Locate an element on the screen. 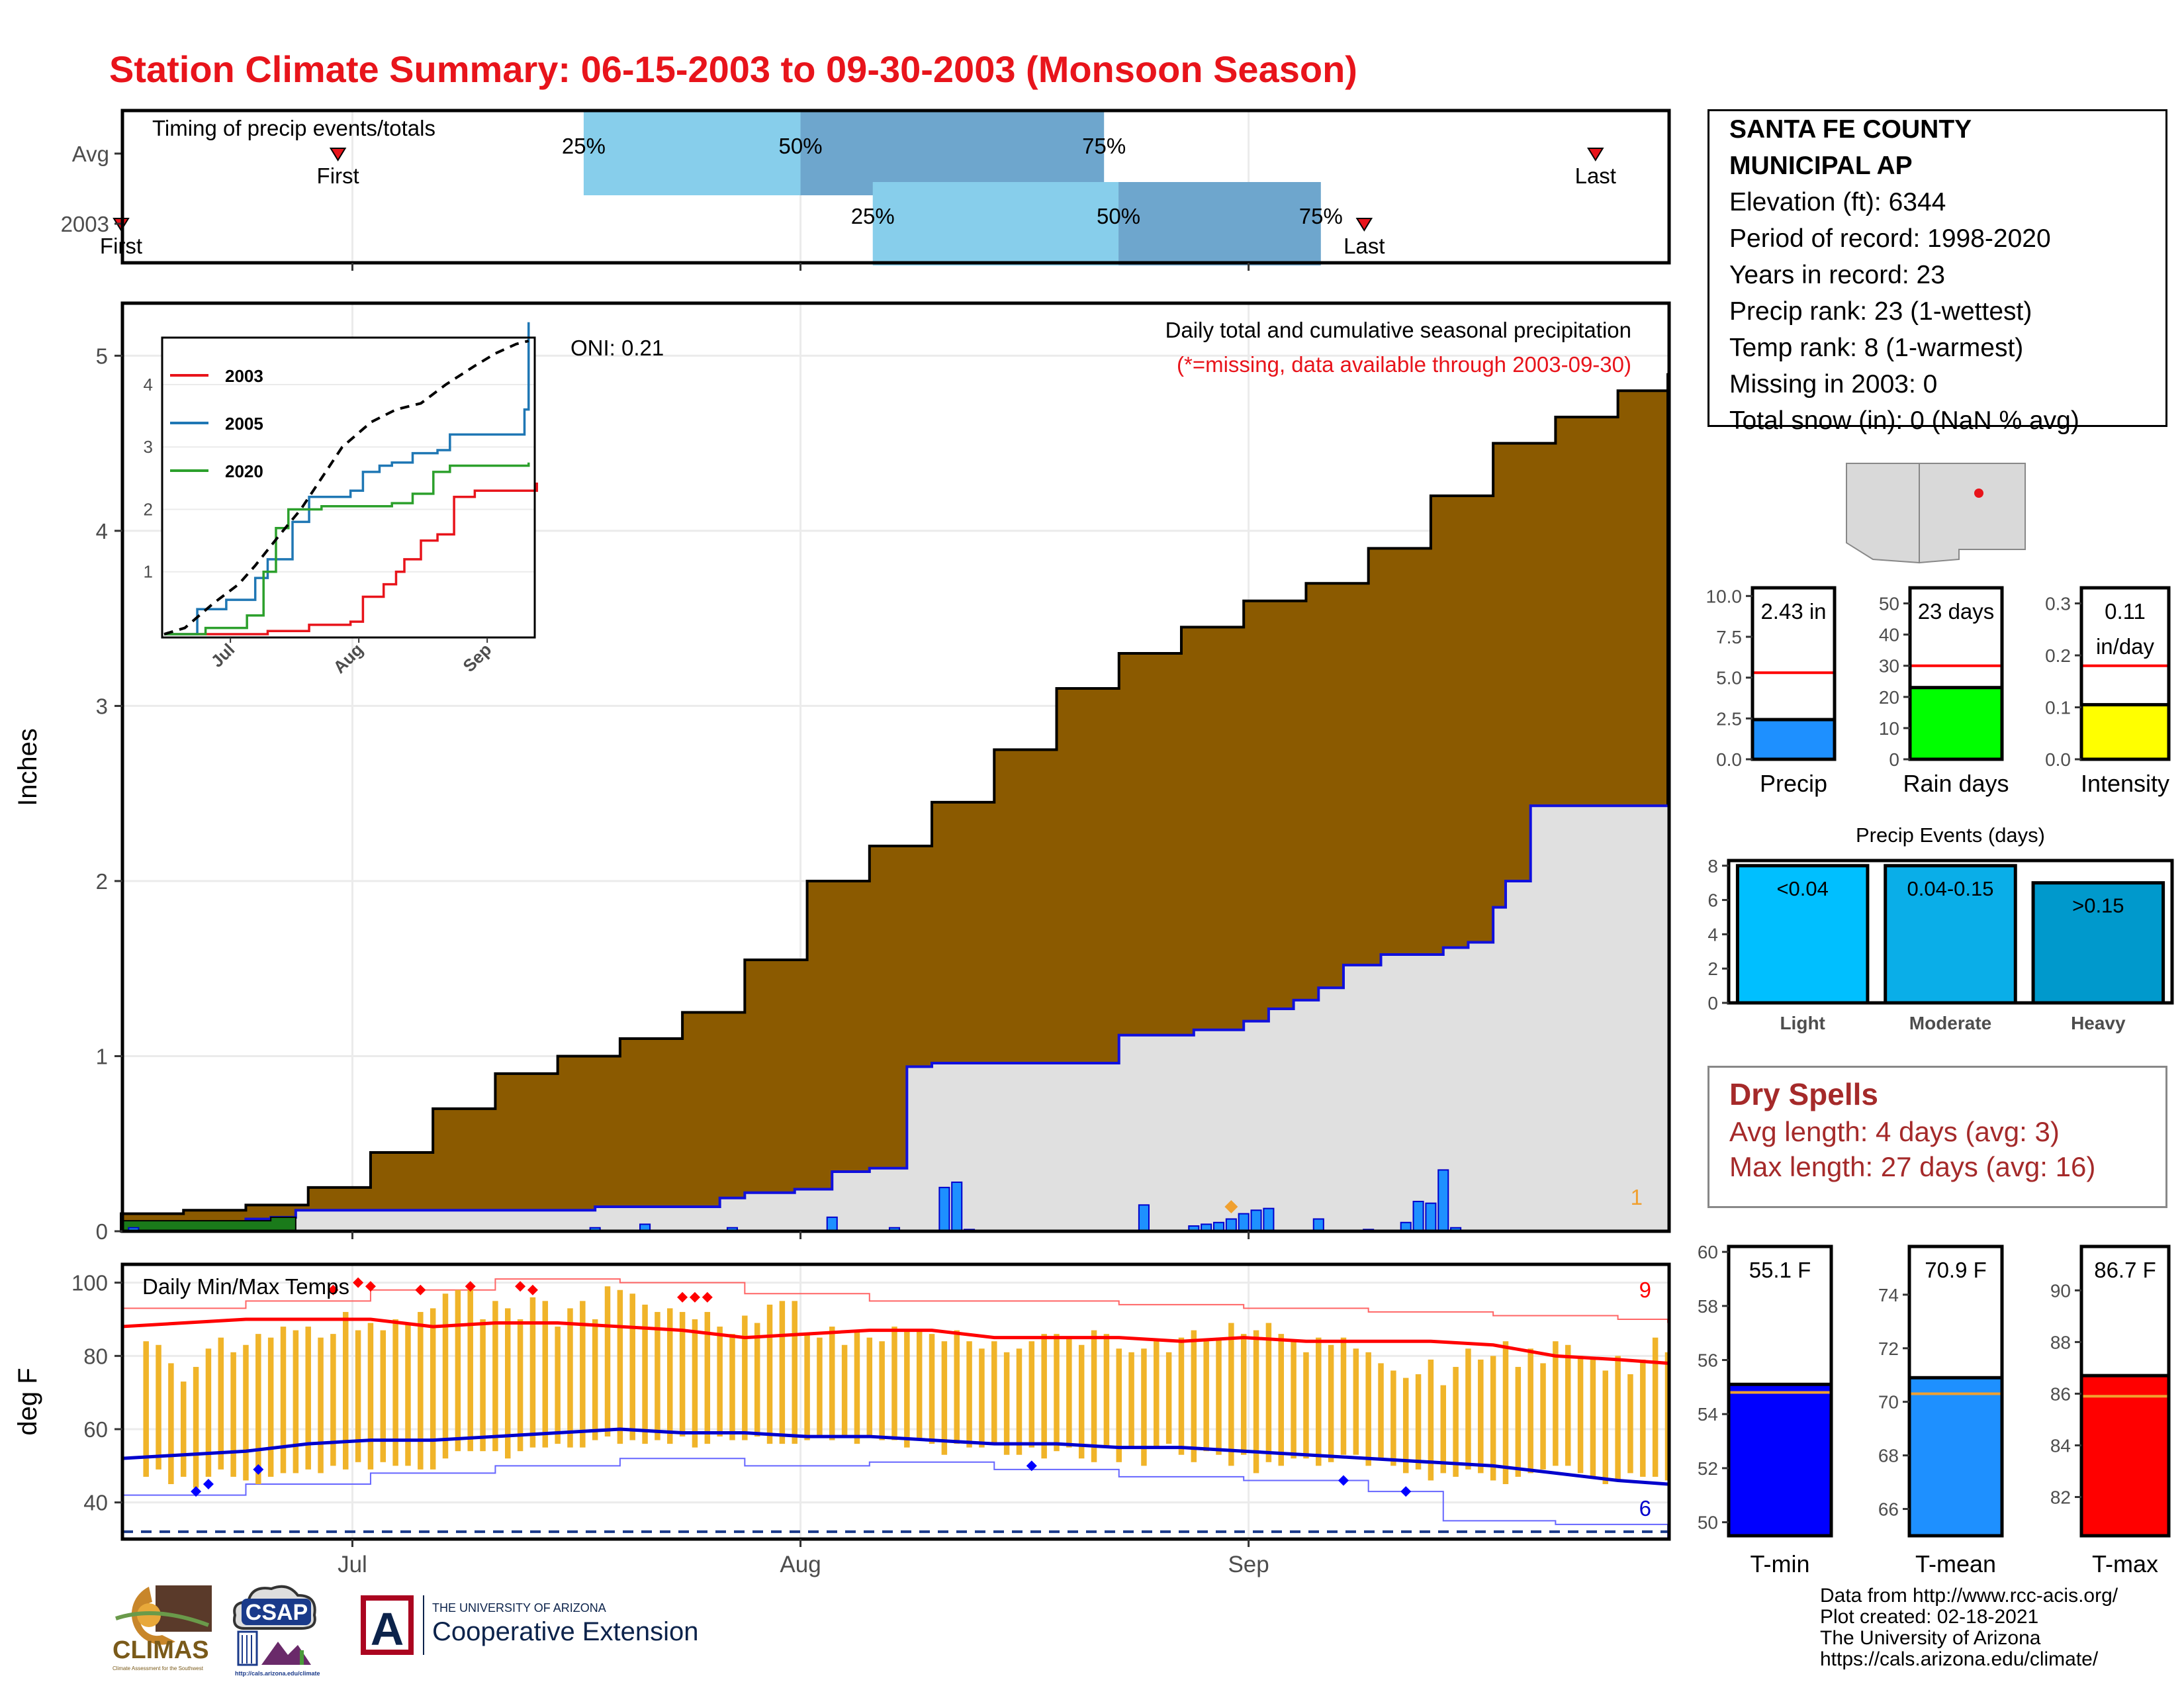 The height and width of the screenshot is (1688, 2184). tmin-chart: 50 52 54 56 58 60 55.1 F T-min is located at coordinates (1766, 1409).